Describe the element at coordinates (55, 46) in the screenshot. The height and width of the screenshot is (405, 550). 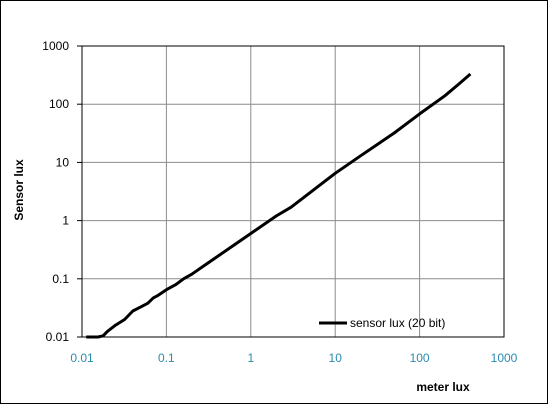
I see `y-tick-label: 1000` at that location.